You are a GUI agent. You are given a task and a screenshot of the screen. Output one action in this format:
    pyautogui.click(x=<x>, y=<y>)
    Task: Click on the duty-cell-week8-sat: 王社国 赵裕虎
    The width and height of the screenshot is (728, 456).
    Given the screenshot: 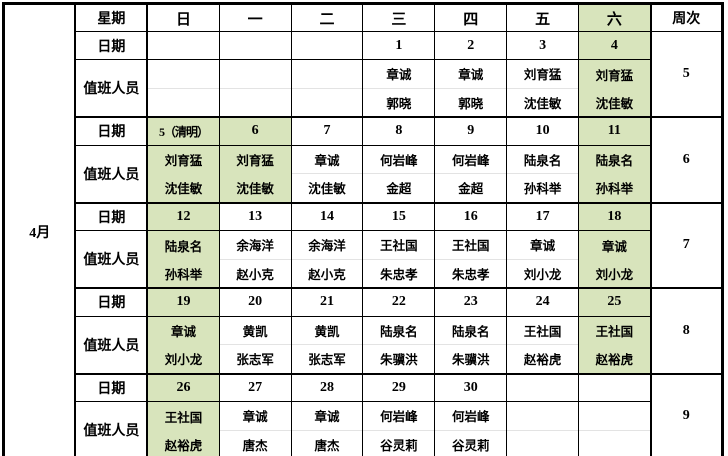 What is the action you would take?
    pyautogui.click(x=615, y=344)
    